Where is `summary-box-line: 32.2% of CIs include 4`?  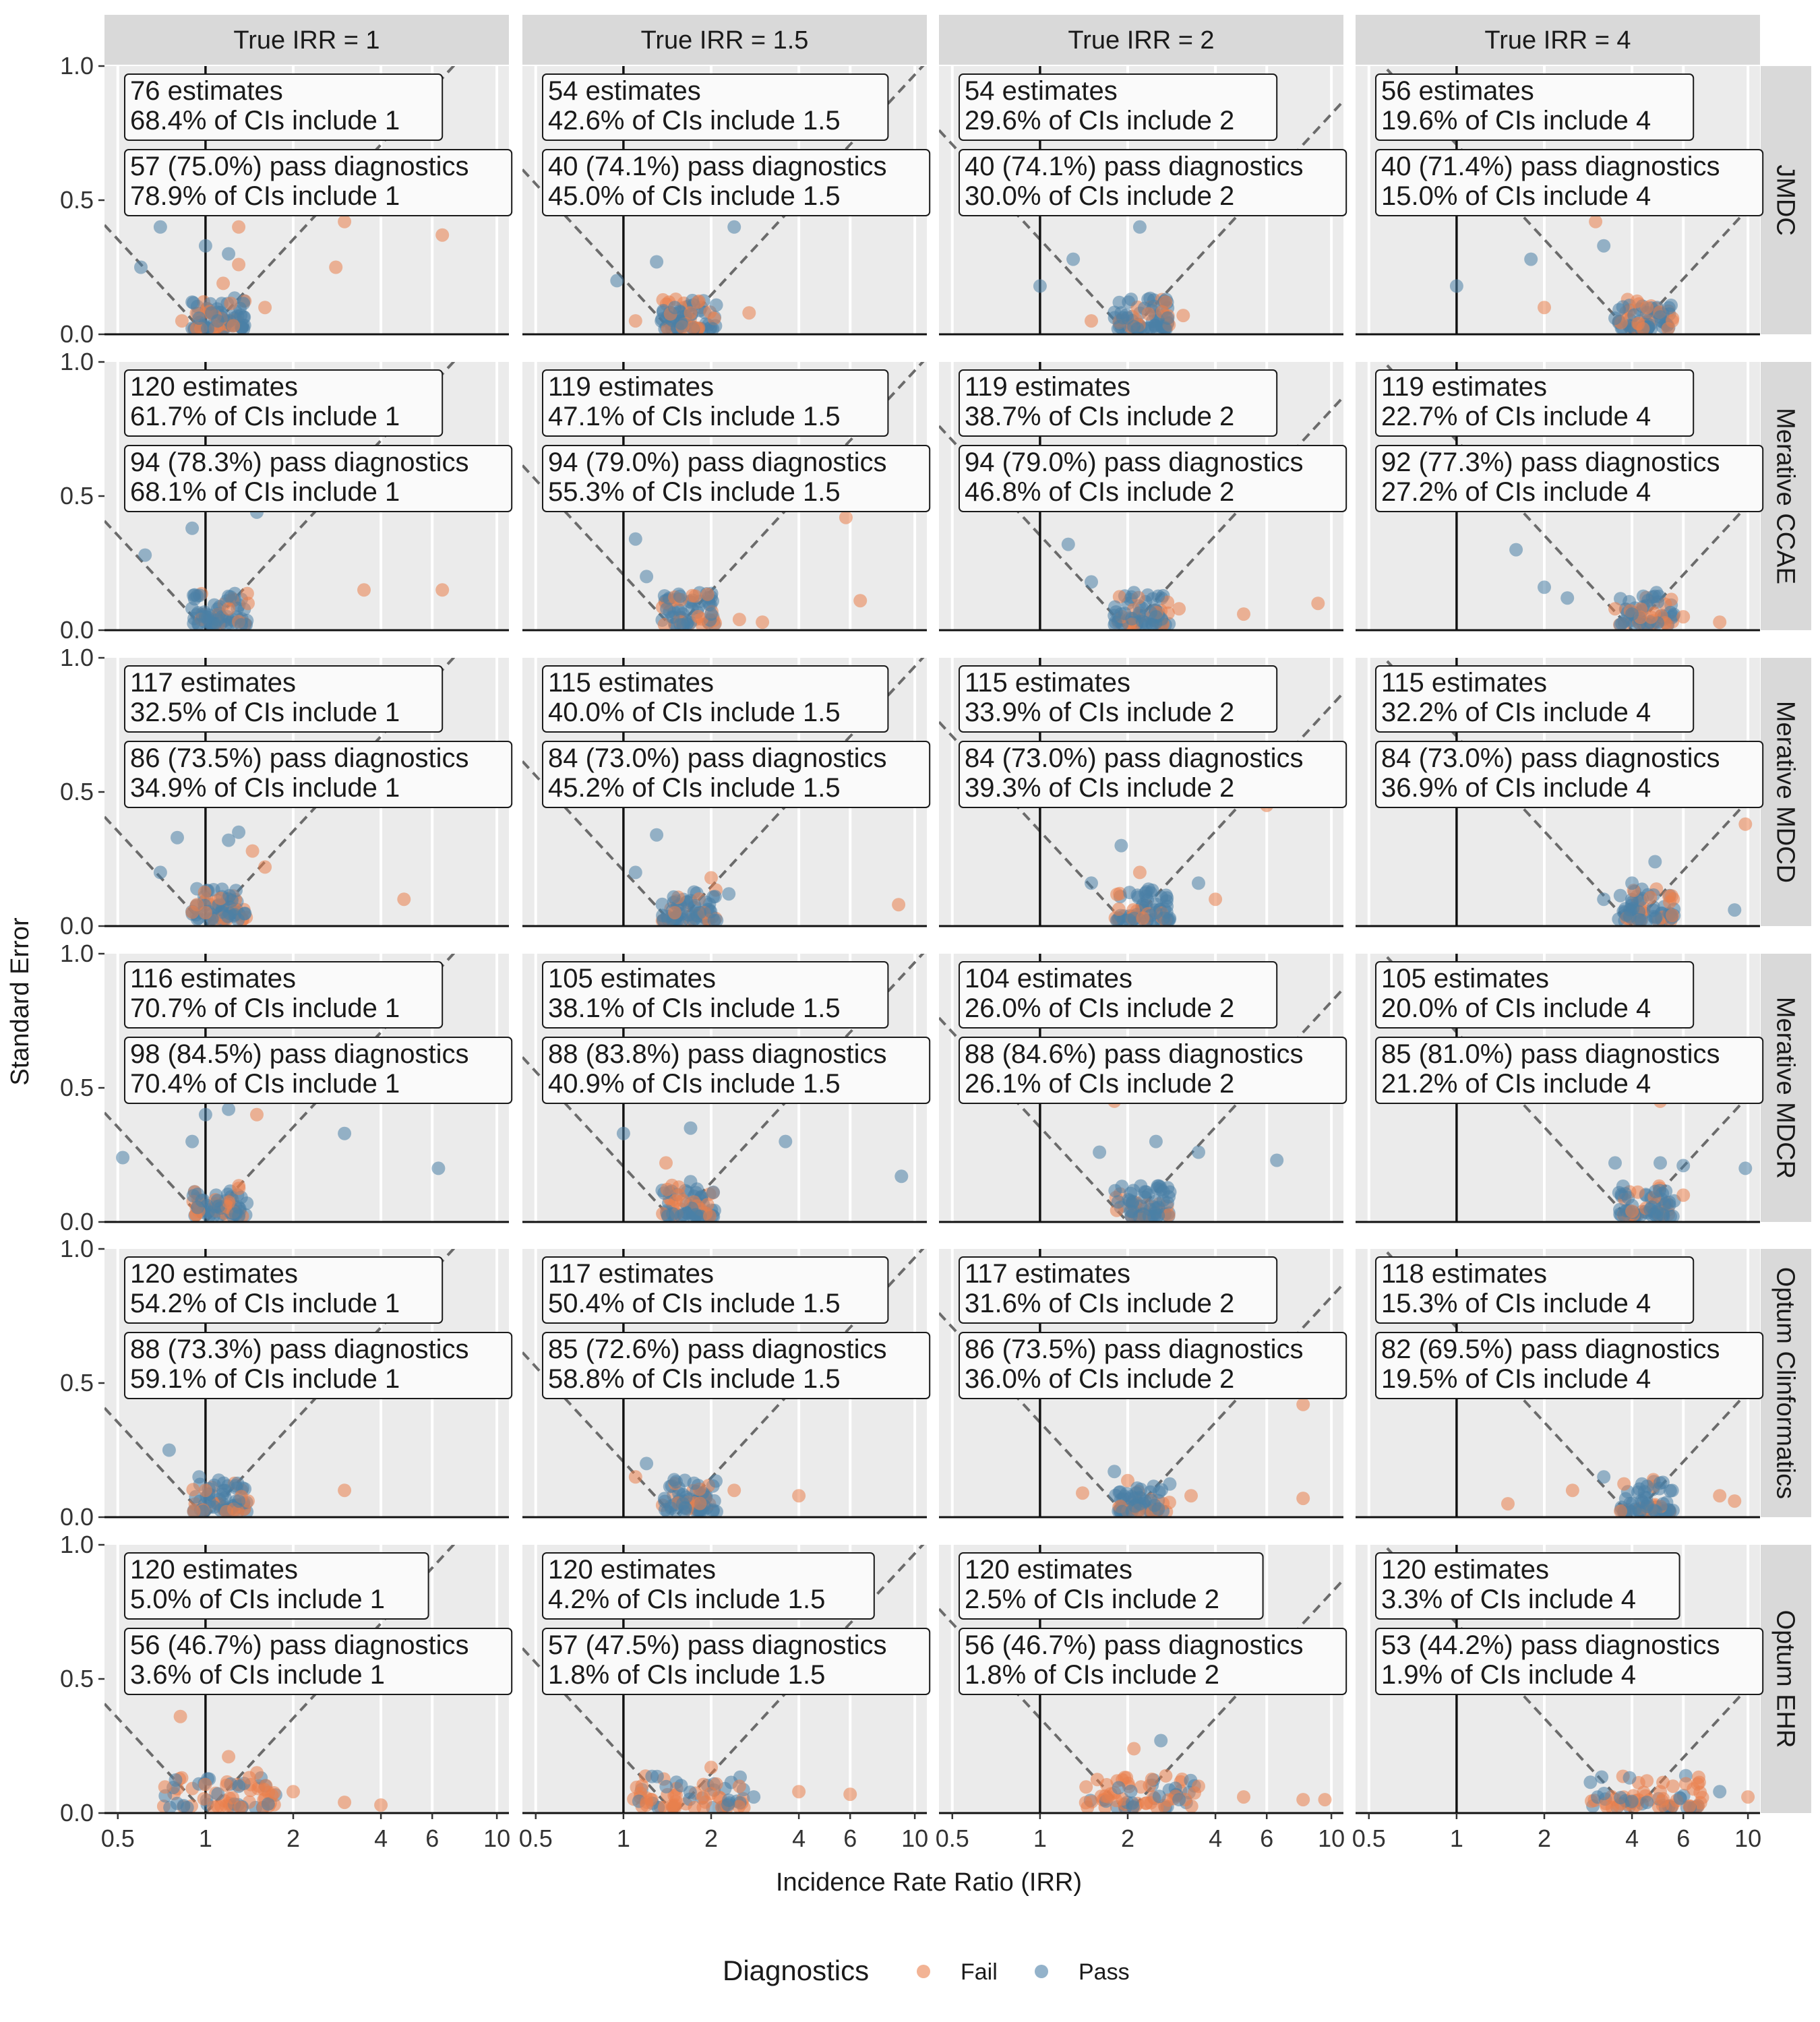
summary-box-line: 32.2% of CIs include 4 is located at coordinates (1516, 712).